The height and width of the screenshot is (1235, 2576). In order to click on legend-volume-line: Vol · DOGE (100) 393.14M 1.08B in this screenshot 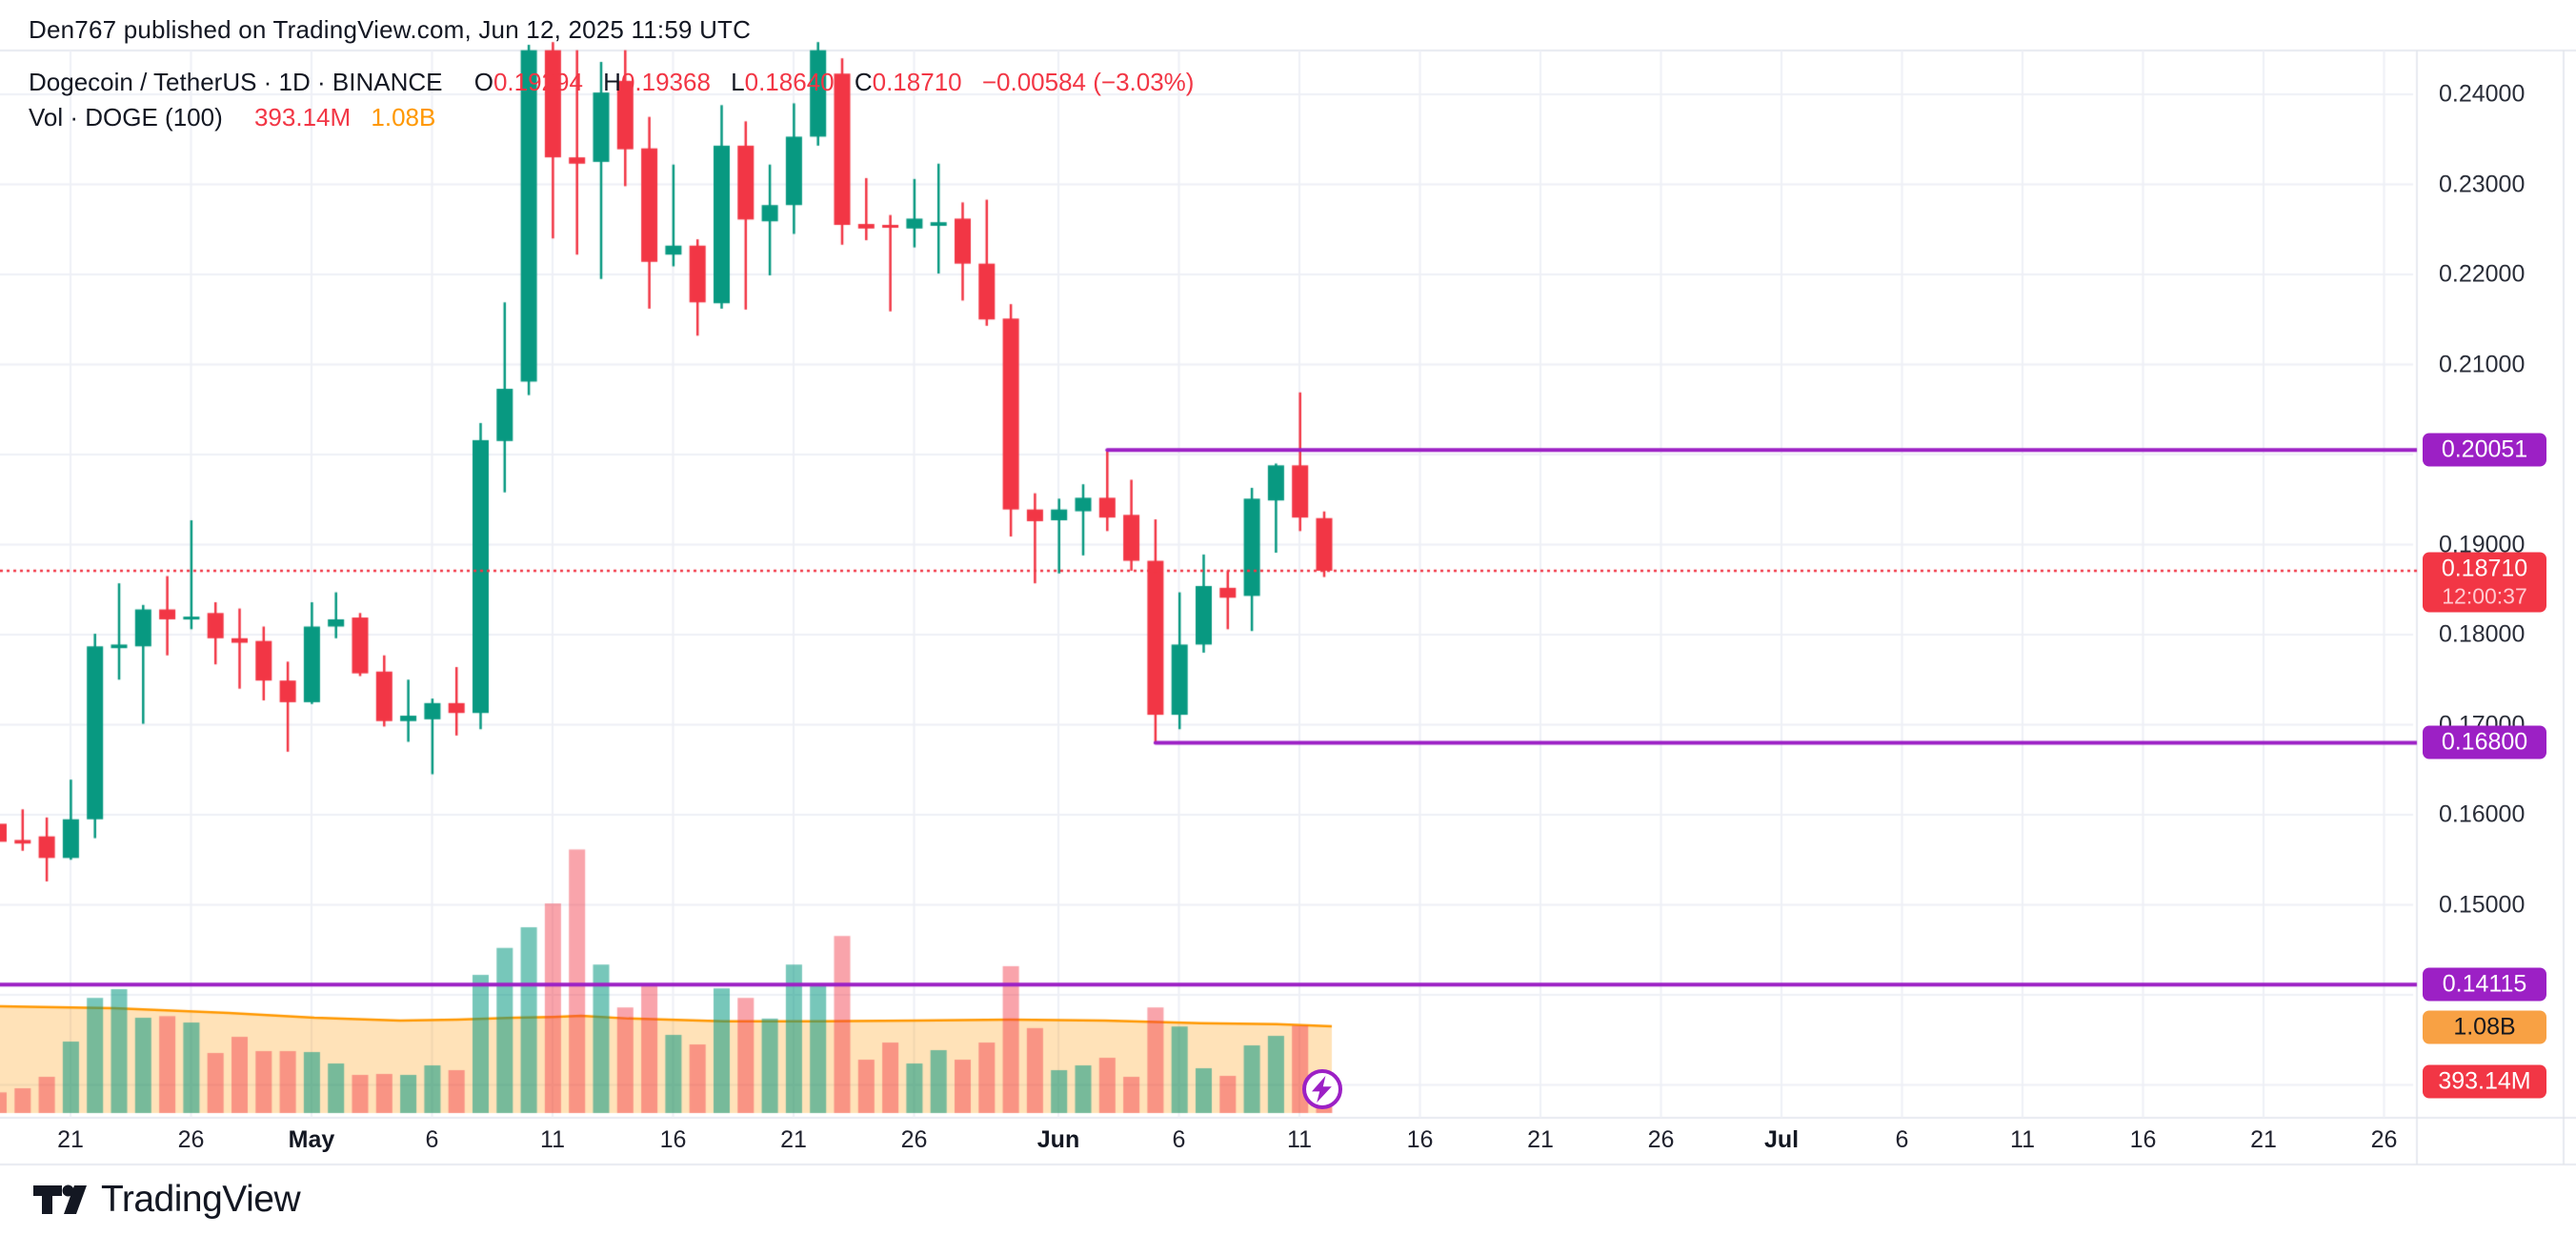, I will do `click(612, 117)`.